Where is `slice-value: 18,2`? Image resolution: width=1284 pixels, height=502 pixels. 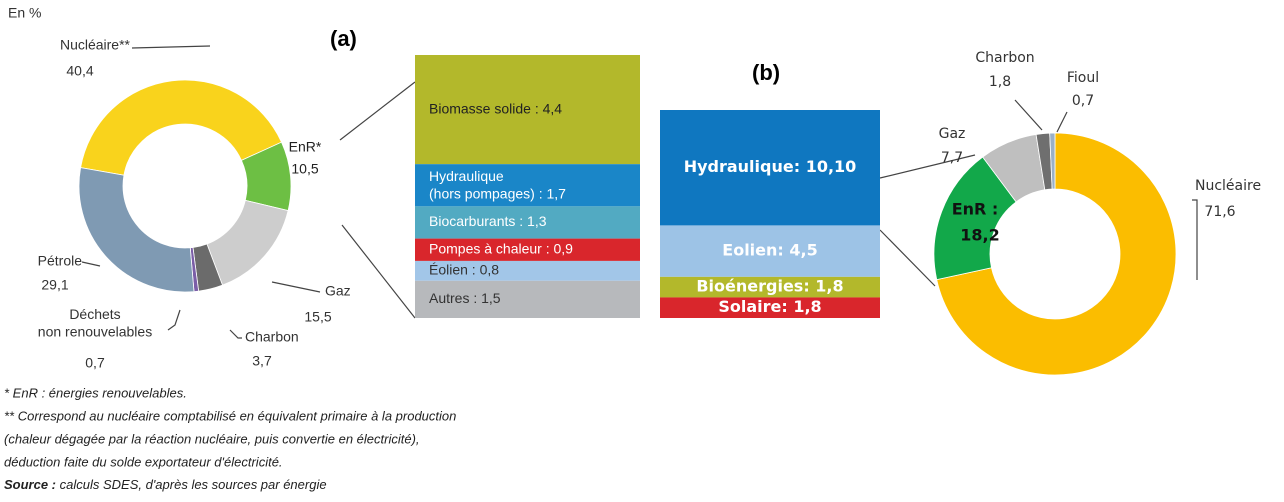
slice-value: 18,2 is located at coordinates (979, 235).